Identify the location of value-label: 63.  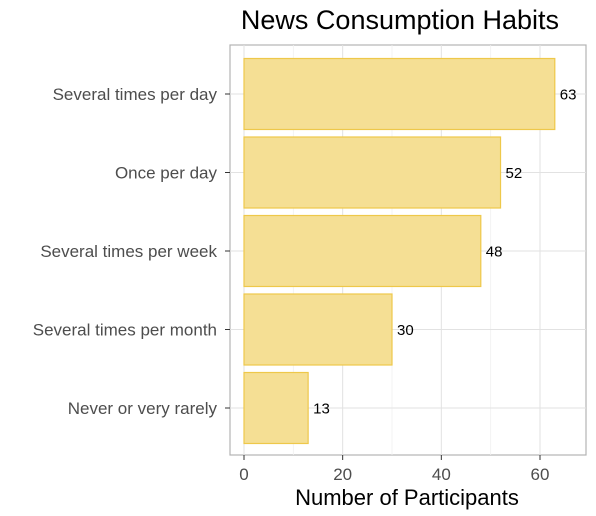
(568, 95).